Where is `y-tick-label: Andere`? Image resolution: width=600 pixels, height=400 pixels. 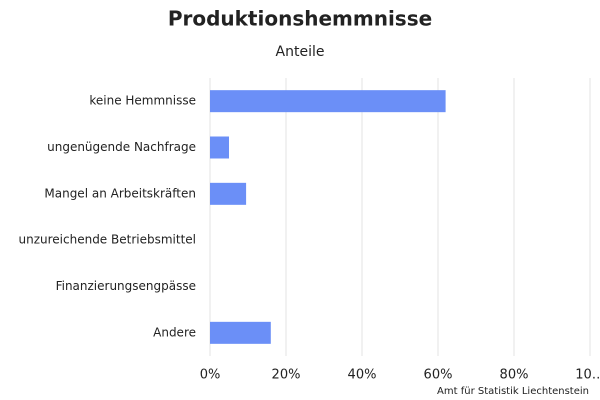 y-tick-label: Andere is located at coordinates (174, 332).